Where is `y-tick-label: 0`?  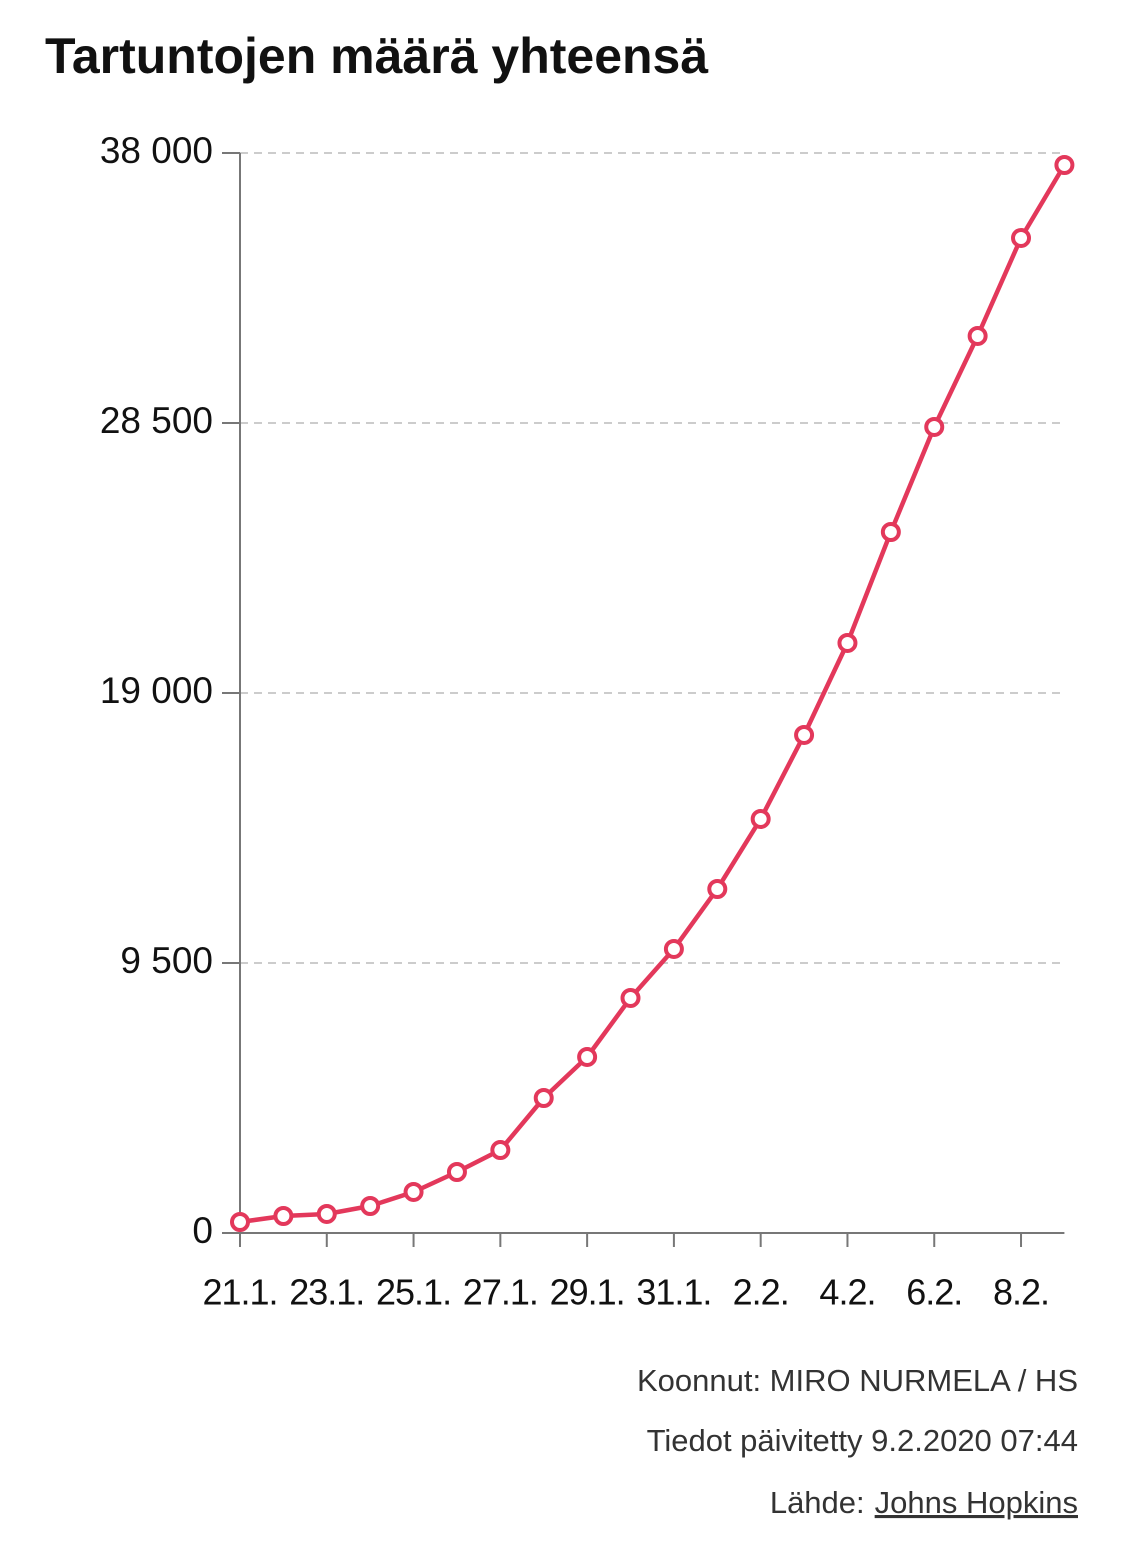 y-tick-label: 0 is located at coordinates (202, 1230).